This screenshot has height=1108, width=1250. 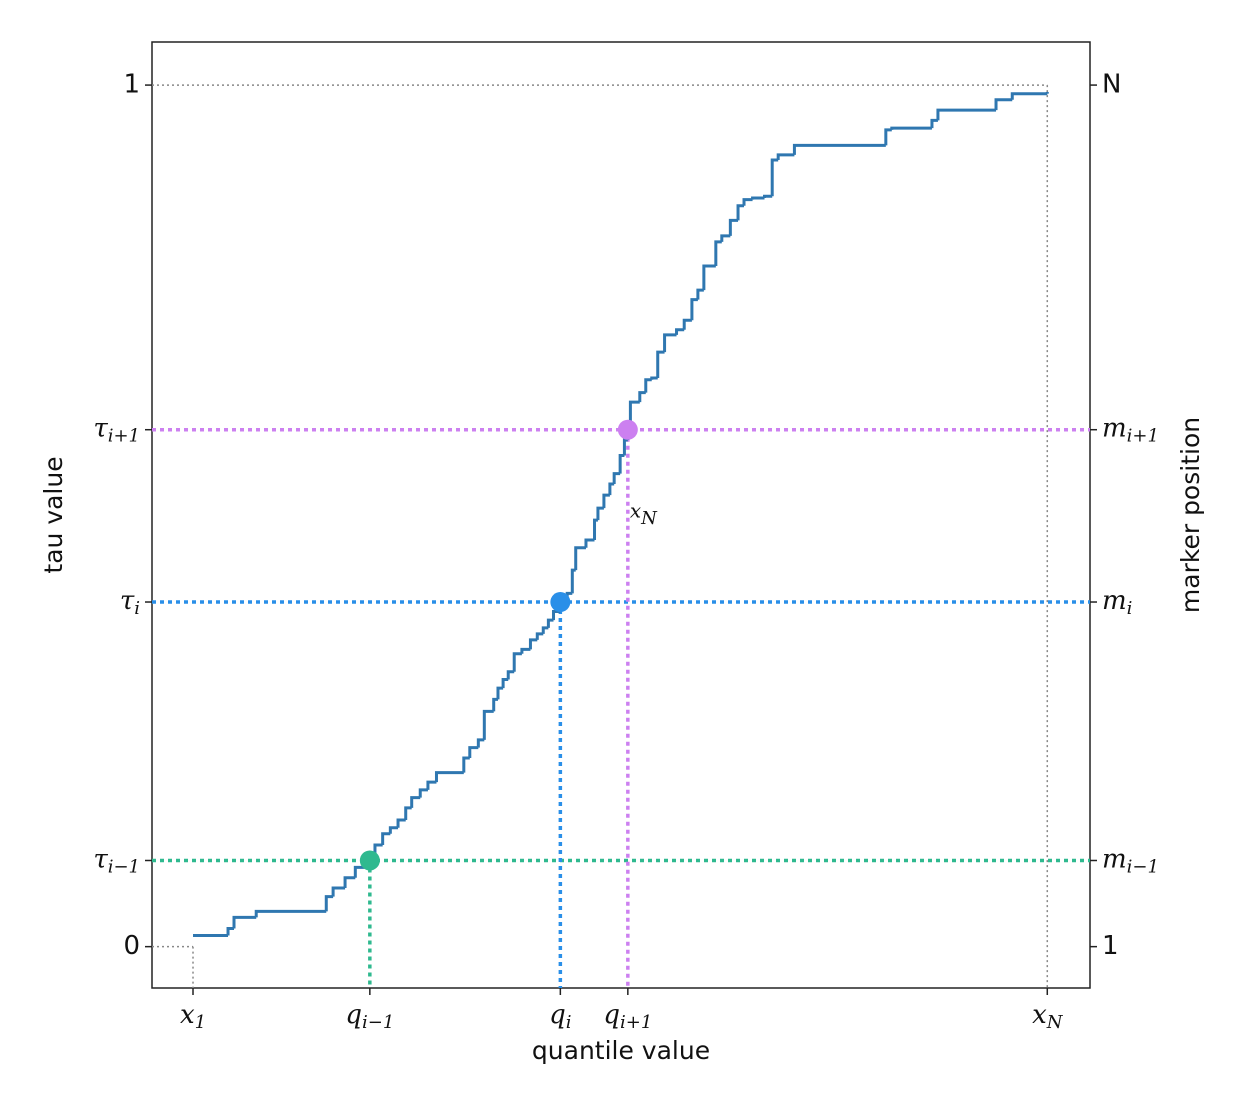 What do you see at coordinates (1190, 515) in the screenshot?
I see `y2-axis-label: marker position` at bounding box center [1190, 515].